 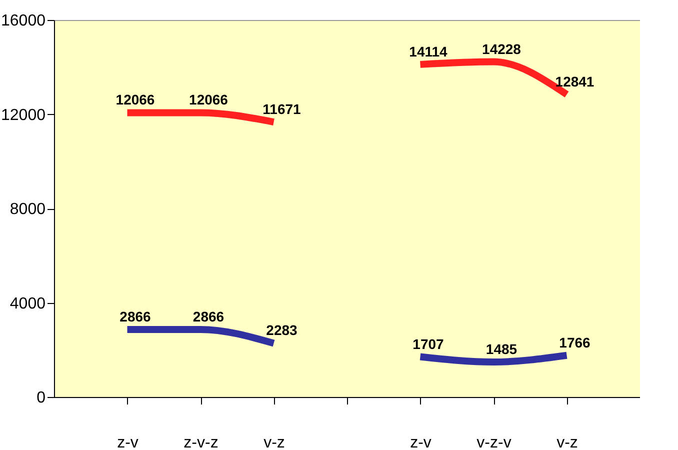 I want to click on data-label: 14114, so click(x=428, y=51).